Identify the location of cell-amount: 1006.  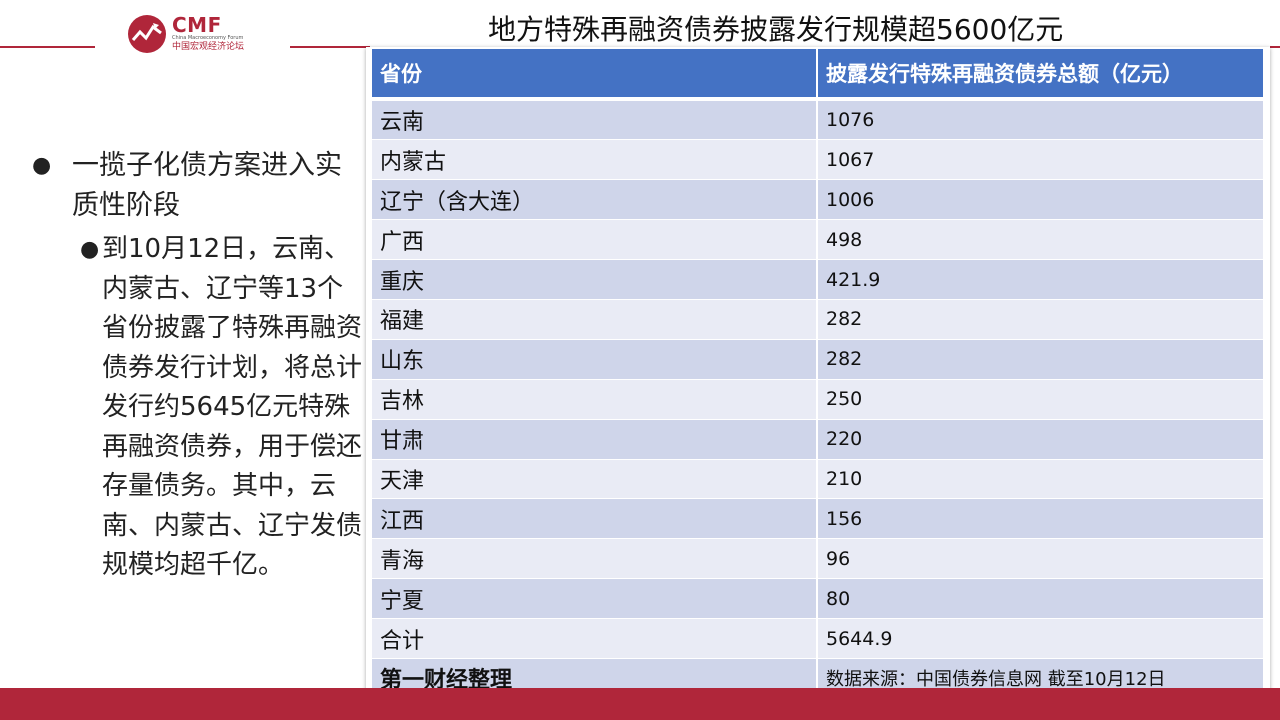
(1040, 200).